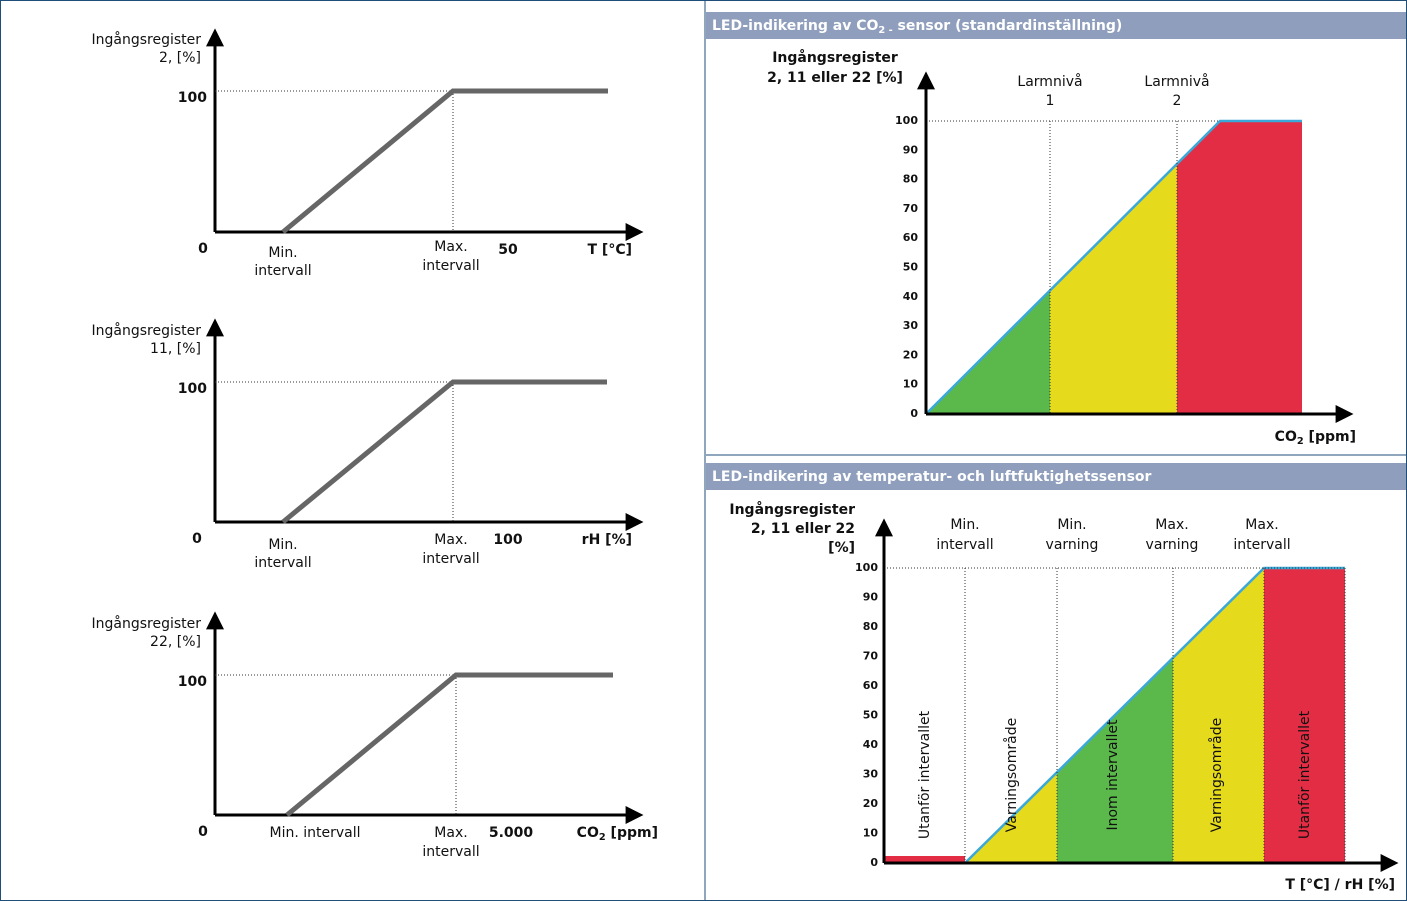 The image size is (1407, 901). Describe the element at coordinates (835, 78) in the screenshot. I see `y-label: 2, 11 eller 22 [%]` at that location.